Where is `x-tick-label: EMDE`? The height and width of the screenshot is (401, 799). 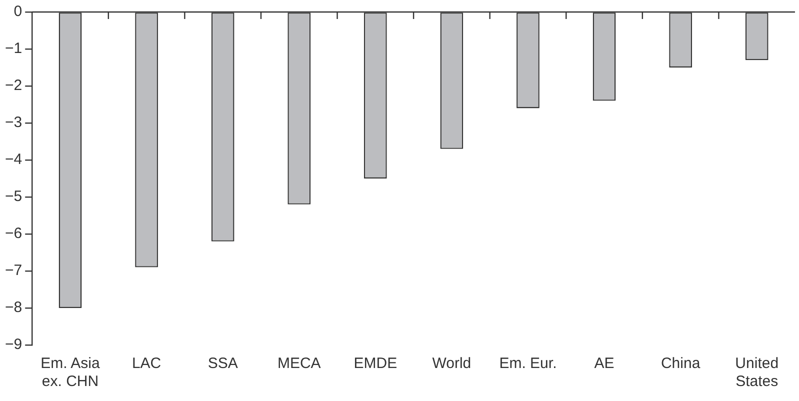 x-tick-label: EMDE is located at coordinates (376, 363).